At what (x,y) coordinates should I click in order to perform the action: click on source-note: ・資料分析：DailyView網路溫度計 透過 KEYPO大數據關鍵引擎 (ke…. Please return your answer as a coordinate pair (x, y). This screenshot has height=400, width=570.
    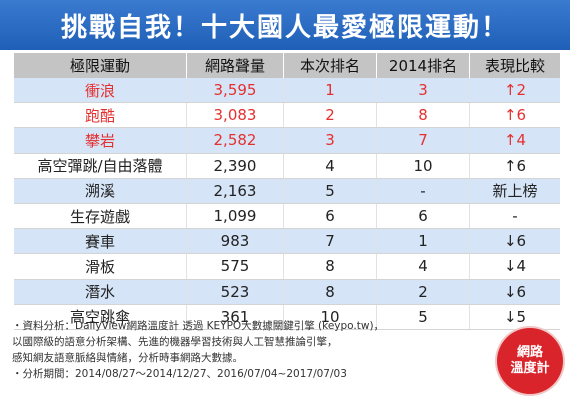
    Looking at the image, I should click on (252, 350).